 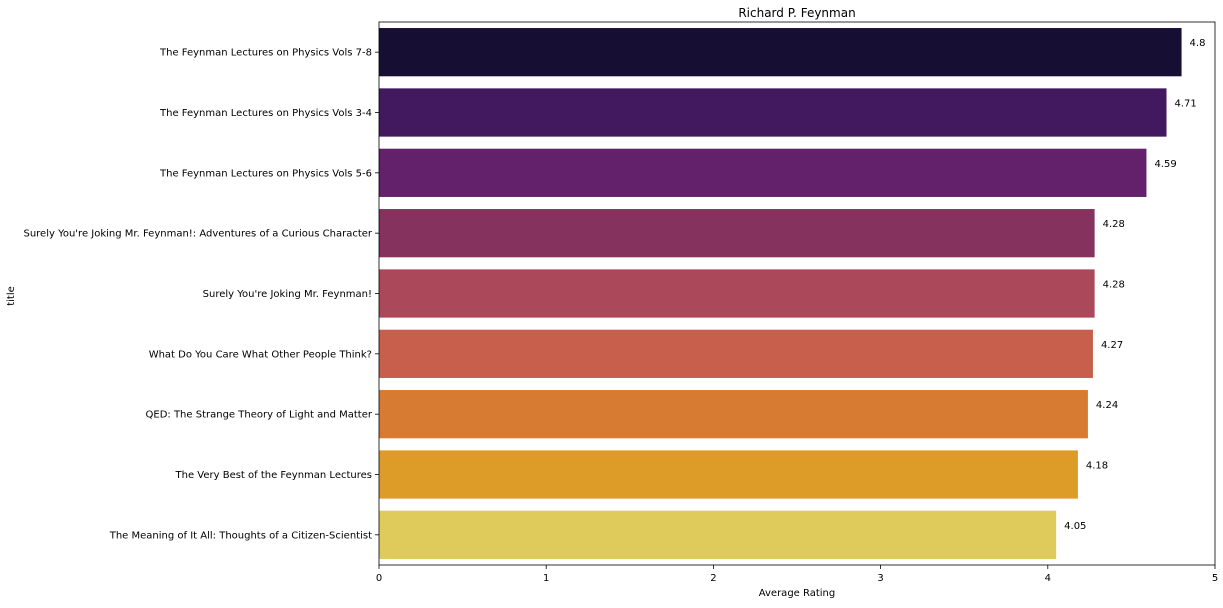 What do you see at coordinates (1215, 578) in the screenshot?
I see `x-tick-label: 5` at bounding box center [1215, 578].